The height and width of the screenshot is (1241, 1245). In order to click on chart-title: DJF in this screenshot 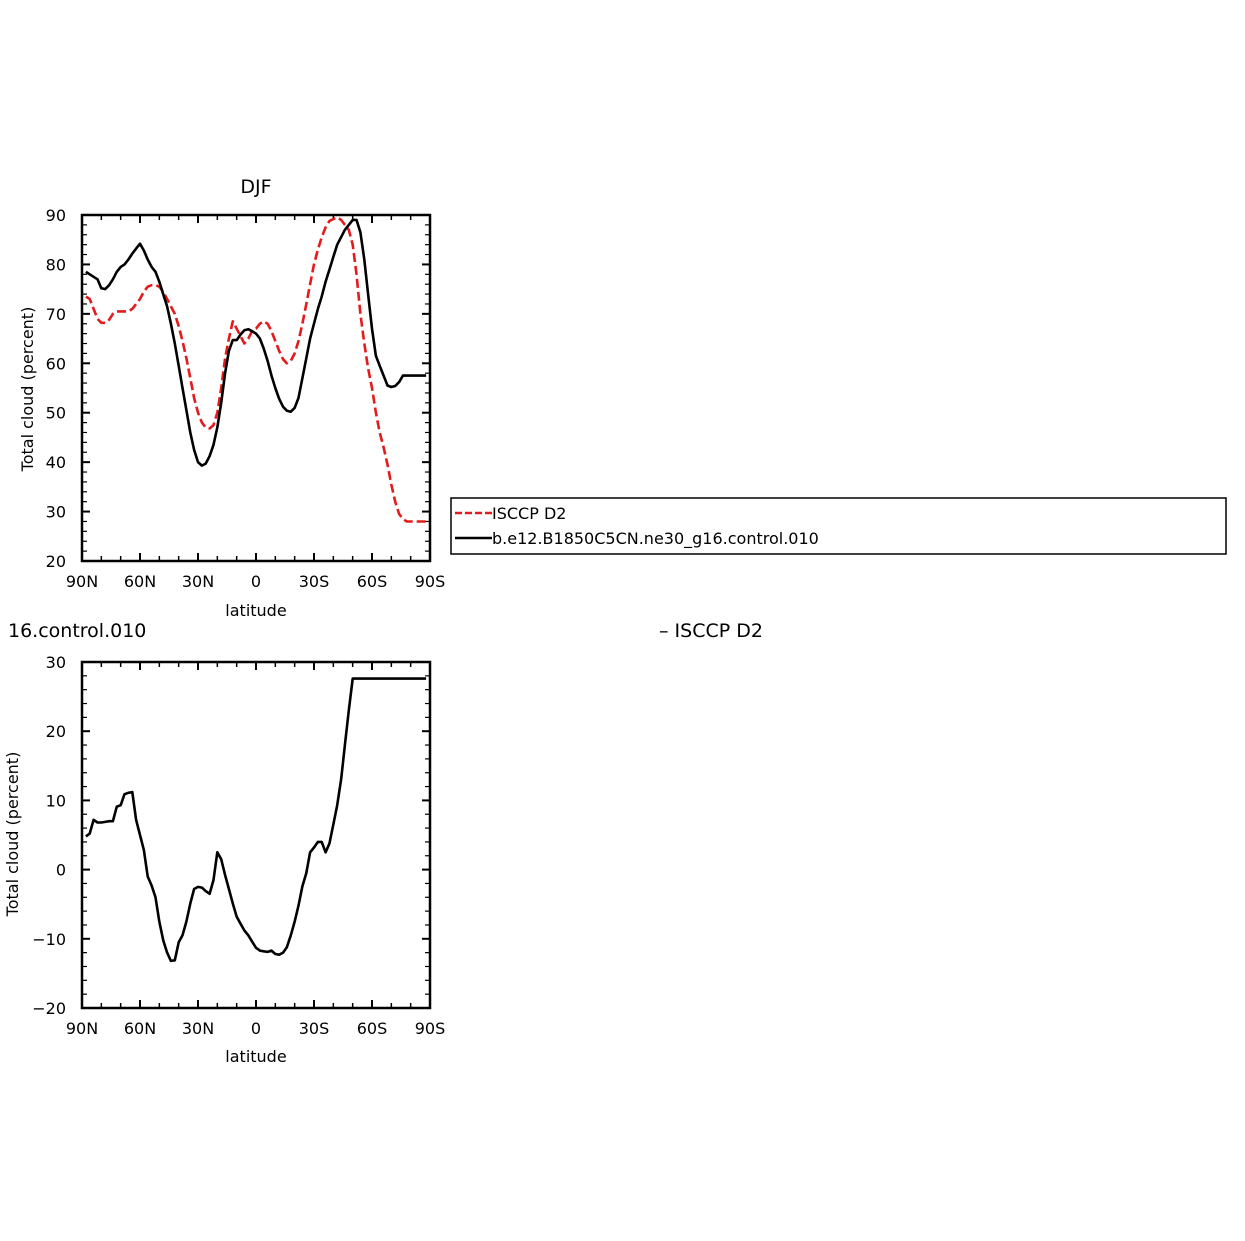, I will do `click(255, 187)`.